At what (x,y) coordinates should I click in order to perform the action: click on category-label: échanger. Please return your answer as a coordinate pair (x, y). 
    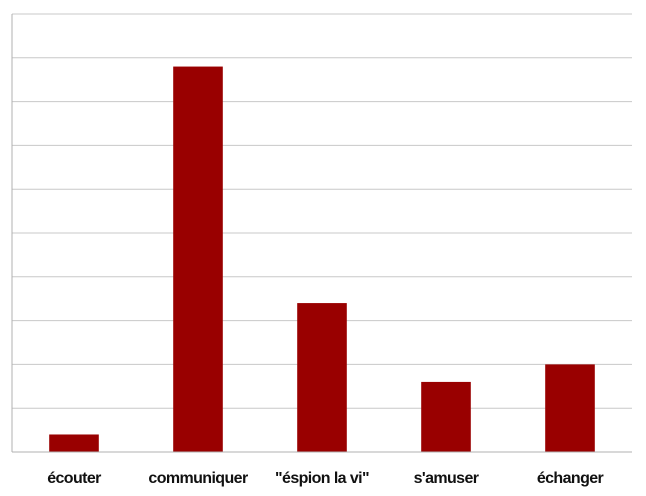
    Looking at the image, I should click on (570, 478).